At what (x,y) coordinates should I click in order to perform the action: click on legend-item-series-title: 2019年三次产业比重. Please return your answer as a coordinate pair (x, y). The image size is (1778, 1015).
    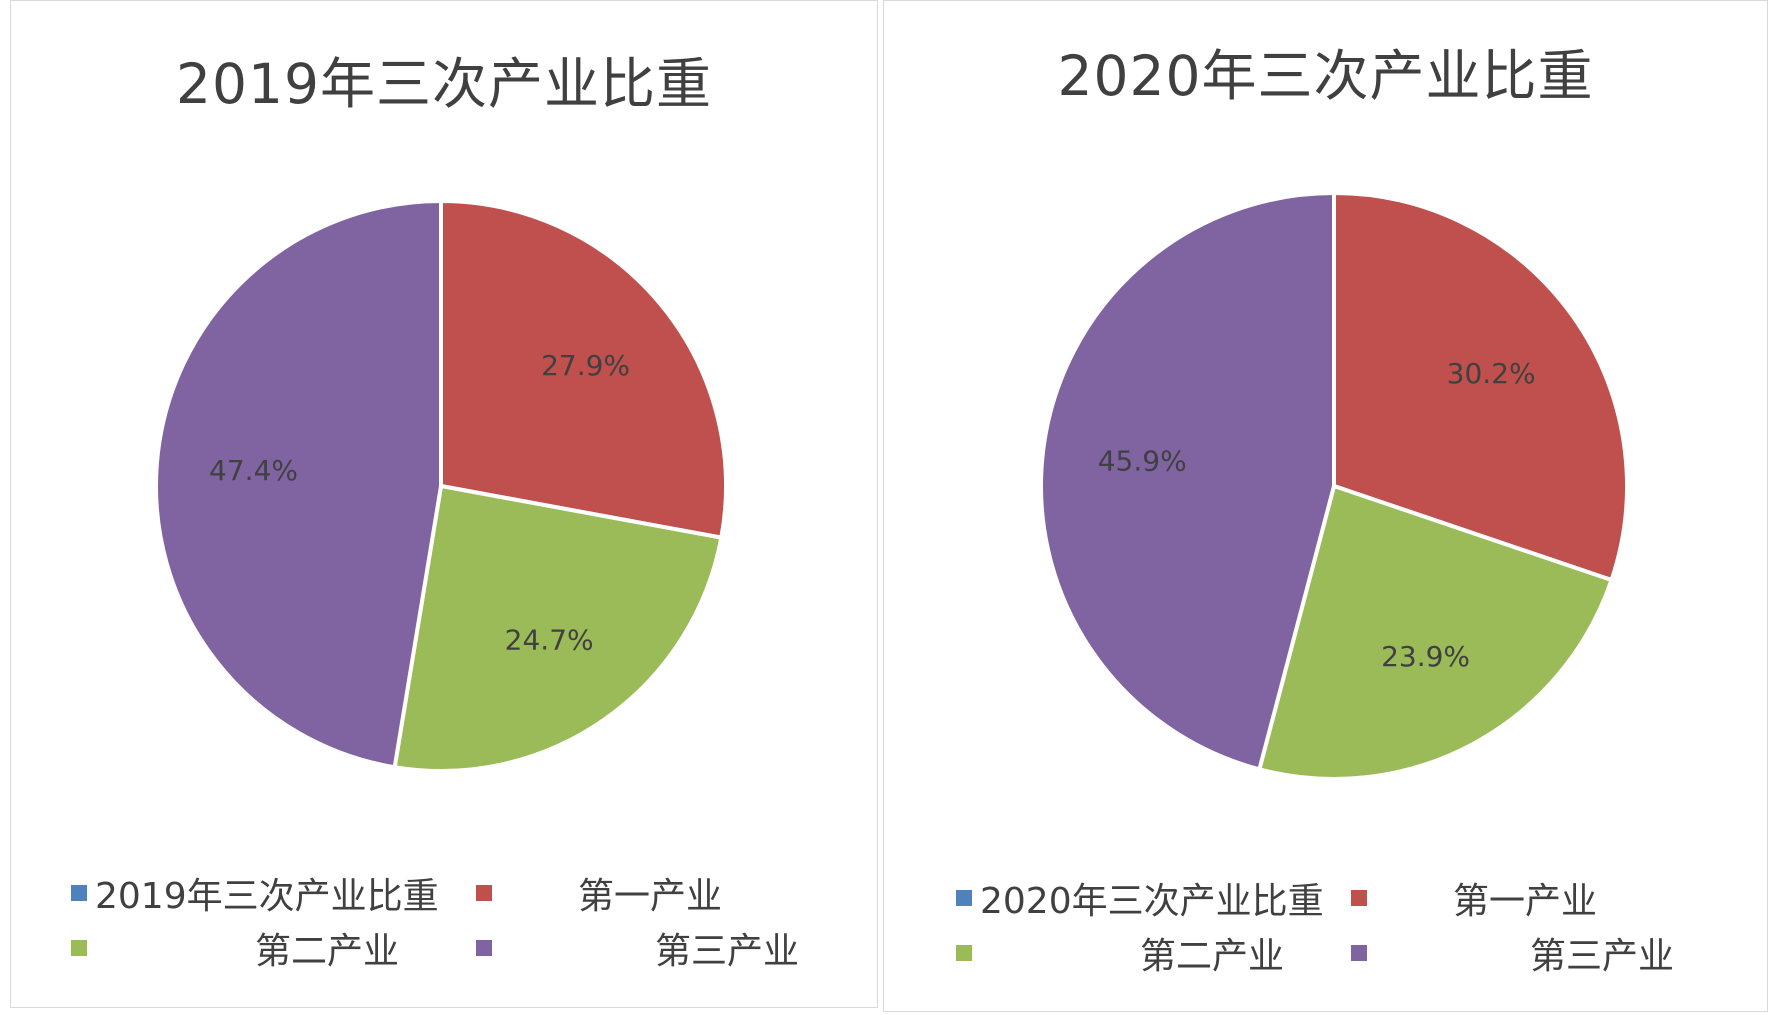
    Looking at the image, I should click on (255, 893).